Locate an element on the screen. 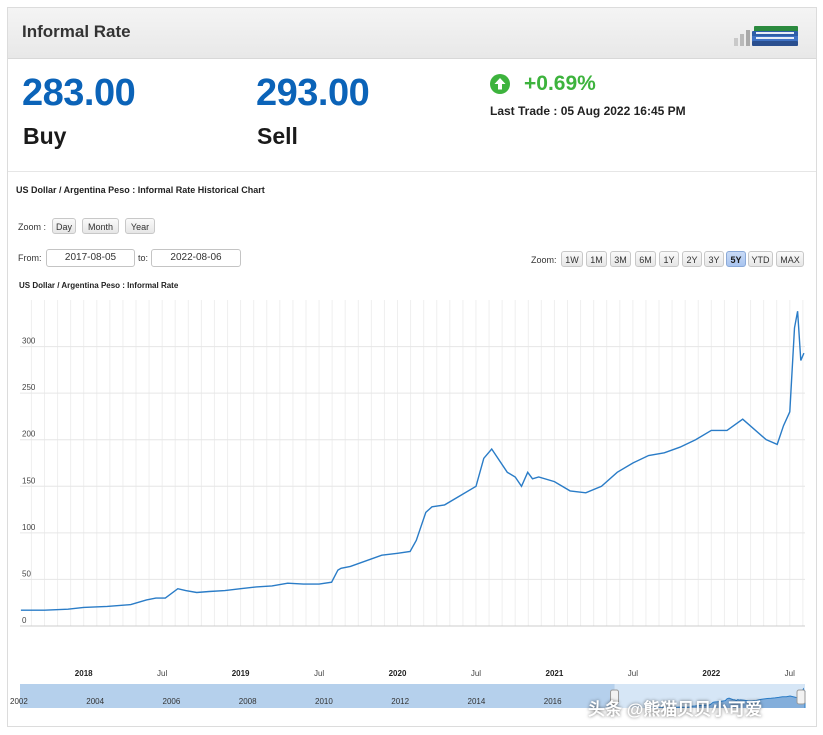 This screenshot has width=823, height=735. y-tick-label: 200 is located at coordinates (29, 434).